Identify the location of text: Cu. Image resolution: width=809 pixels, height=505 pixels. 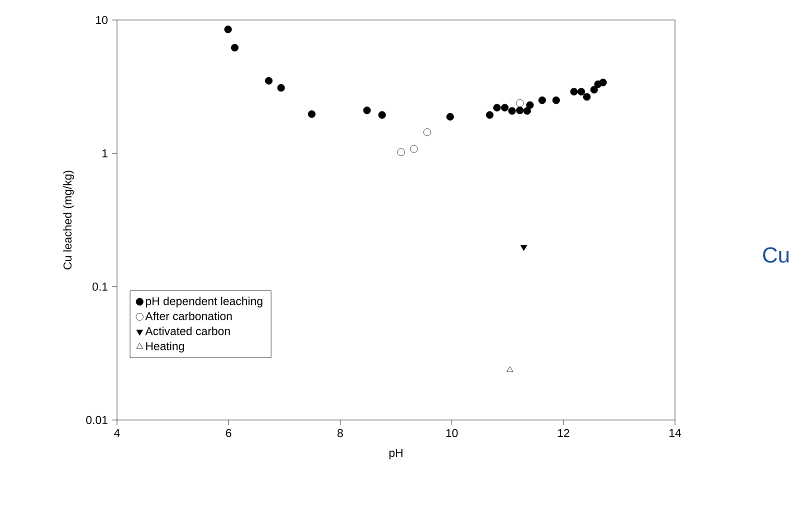
(776, 255).